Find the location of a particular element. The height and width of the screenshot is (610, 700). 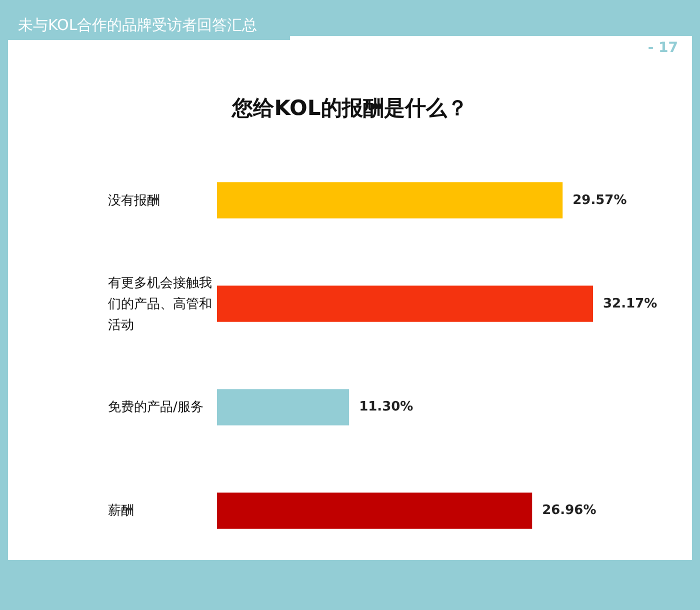

data-label: 32.17% is located at coordinates (630, 304).